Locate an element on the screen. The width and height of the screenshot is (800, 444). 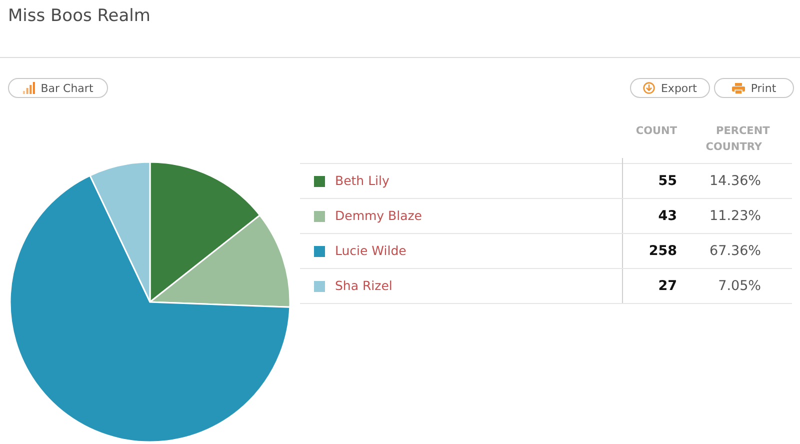
data-label: 27 is located at coordinates (667, 286).